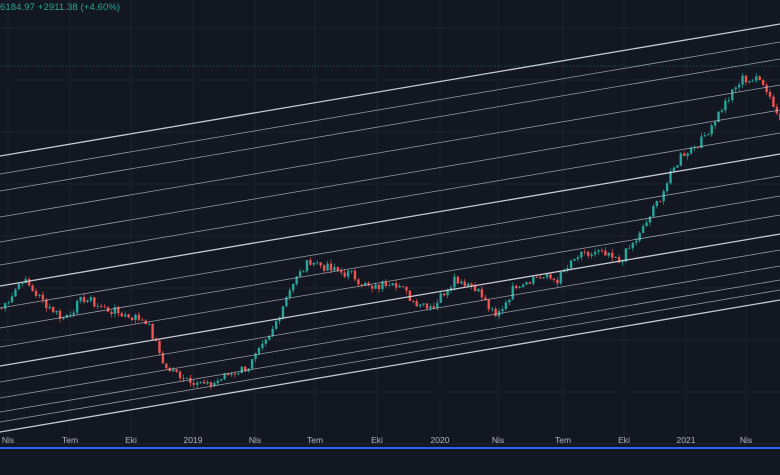 This screenshot has width=780, height=475. What do you see at coordinates (18, 7) in the screenshot?
I see `price-fragment: 6184.97` at bounding box center [18, 7].